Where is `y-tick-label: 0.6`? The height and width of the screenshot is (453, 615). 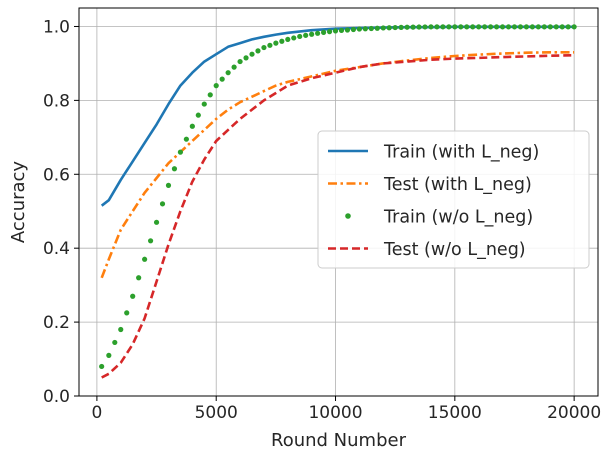
y-tick-label: 0.6 is located at coordinates (56, 175).